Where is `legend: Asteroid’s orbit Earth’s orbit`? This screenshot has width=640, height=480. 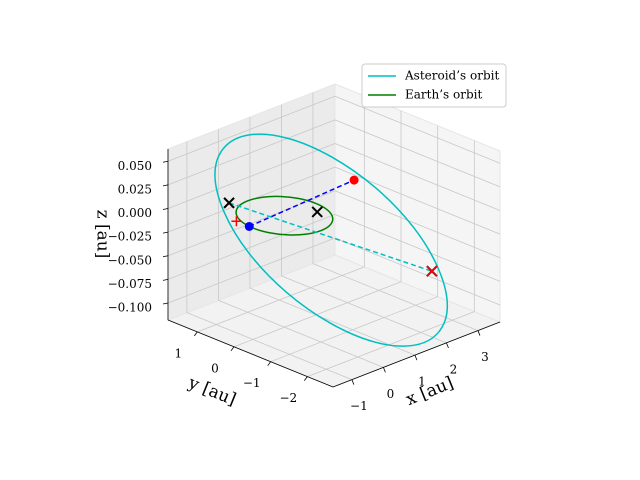 legend: Asteroid’s orbit Earth’s orbit is located at coordinates (434, 85).